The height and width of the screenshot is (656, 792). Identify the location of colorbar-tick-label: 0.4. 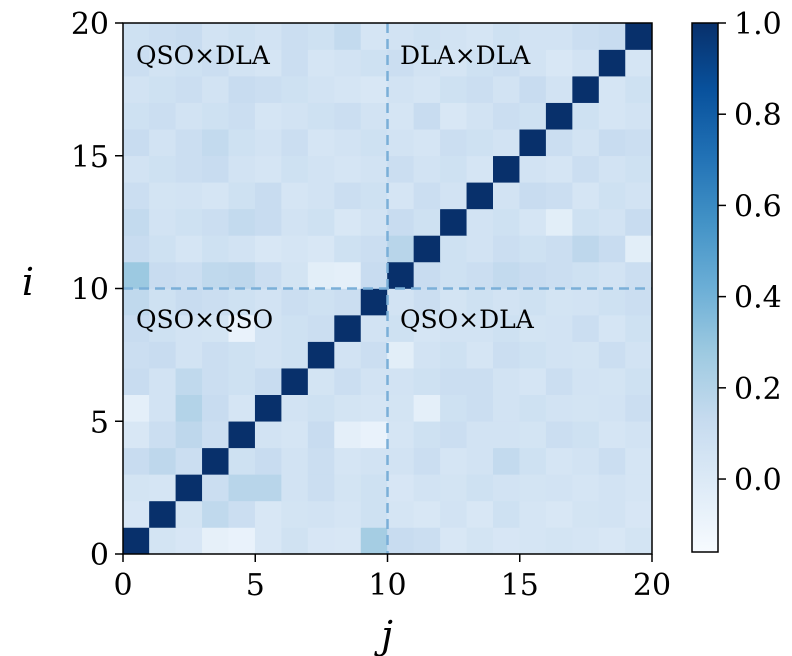
(758, 298).